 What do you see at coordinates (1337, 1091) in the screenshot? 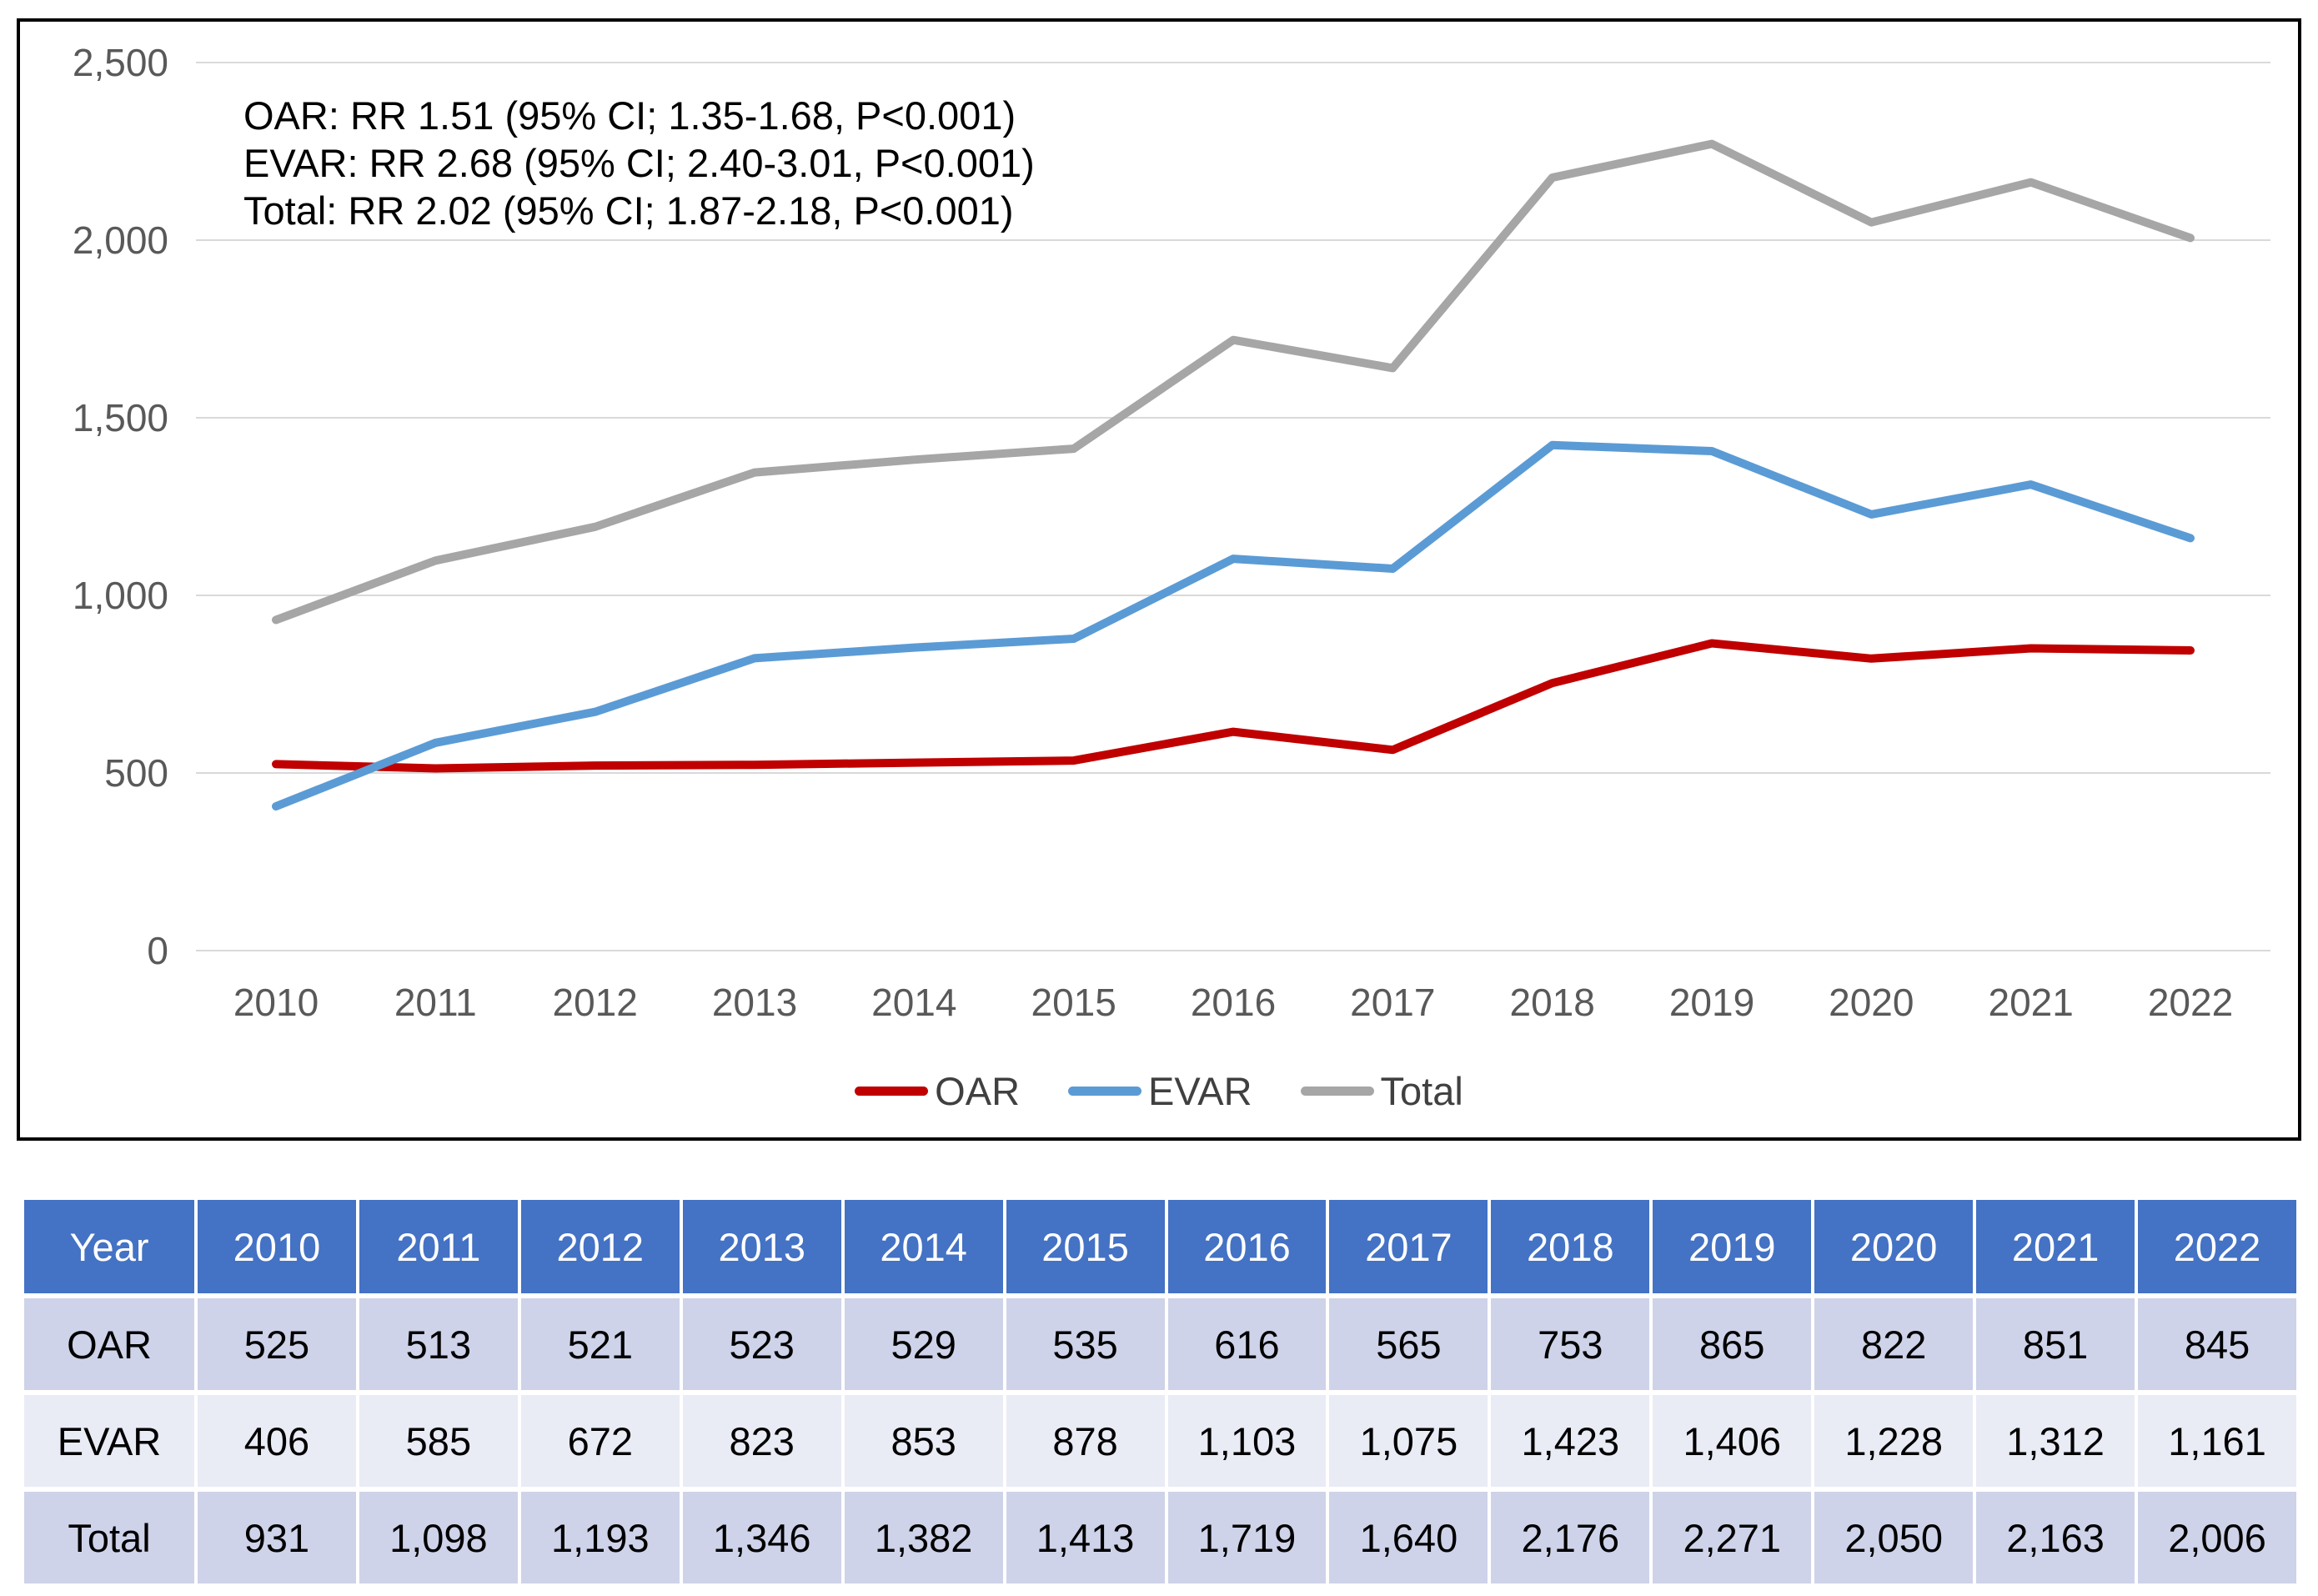
I see `legend-swatch-total-icon` at bounding box center [1337, 1091].